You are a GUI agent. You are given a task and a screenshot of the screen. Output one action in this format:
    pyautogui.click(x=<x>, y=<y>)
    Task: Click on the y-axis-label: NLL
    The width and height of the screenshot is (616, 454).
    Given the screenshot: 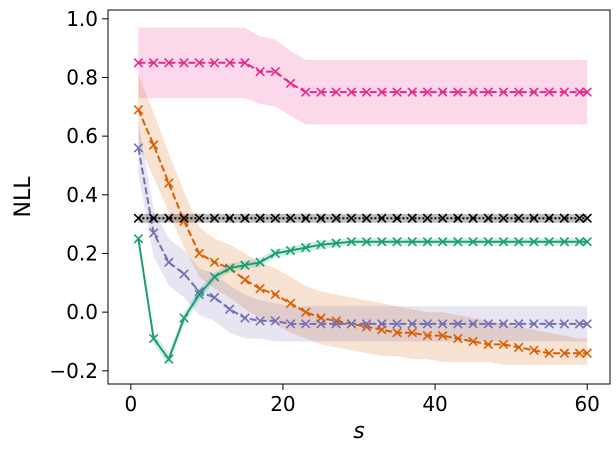 What is the action you would take?
    pyautogui.click(x=23, y=197)
    